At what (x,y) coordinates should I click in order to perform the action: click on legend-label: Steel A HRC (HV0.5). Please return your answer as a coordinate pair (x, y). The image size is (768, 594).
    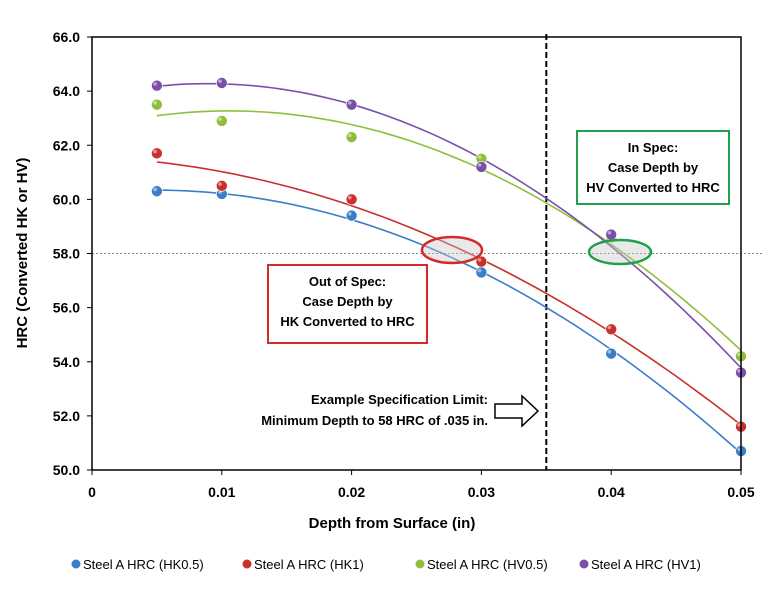
    Looking at the image, I should click on (487, 564).